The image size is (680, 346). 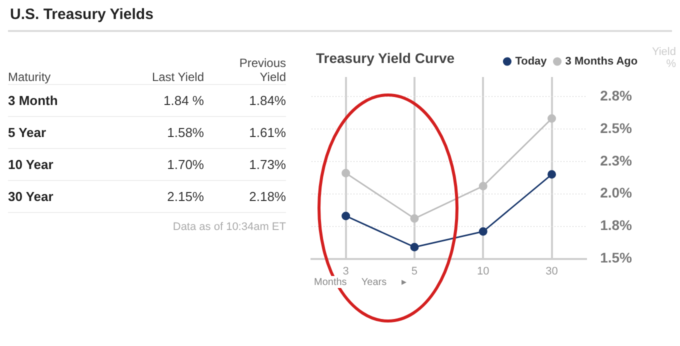 What do you see at coordinates (616, 258) in the screenshot?
I see `y-tick-label: 1.5%` at bounding box center [616, 258].